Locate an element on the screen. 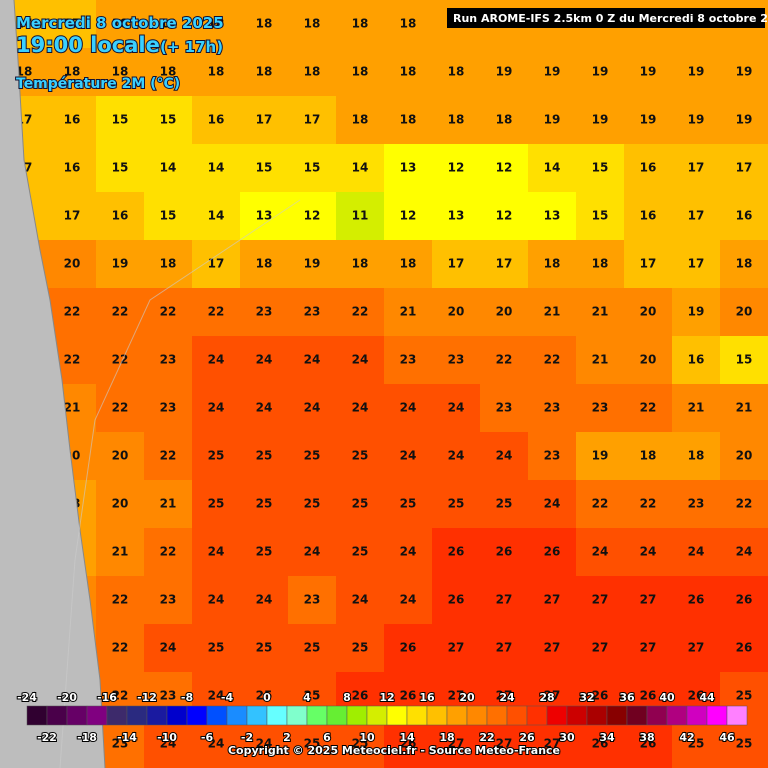 The height and width of the screenshot is (768, 768). legend-label: 4 is located at coordinates (307, 697).